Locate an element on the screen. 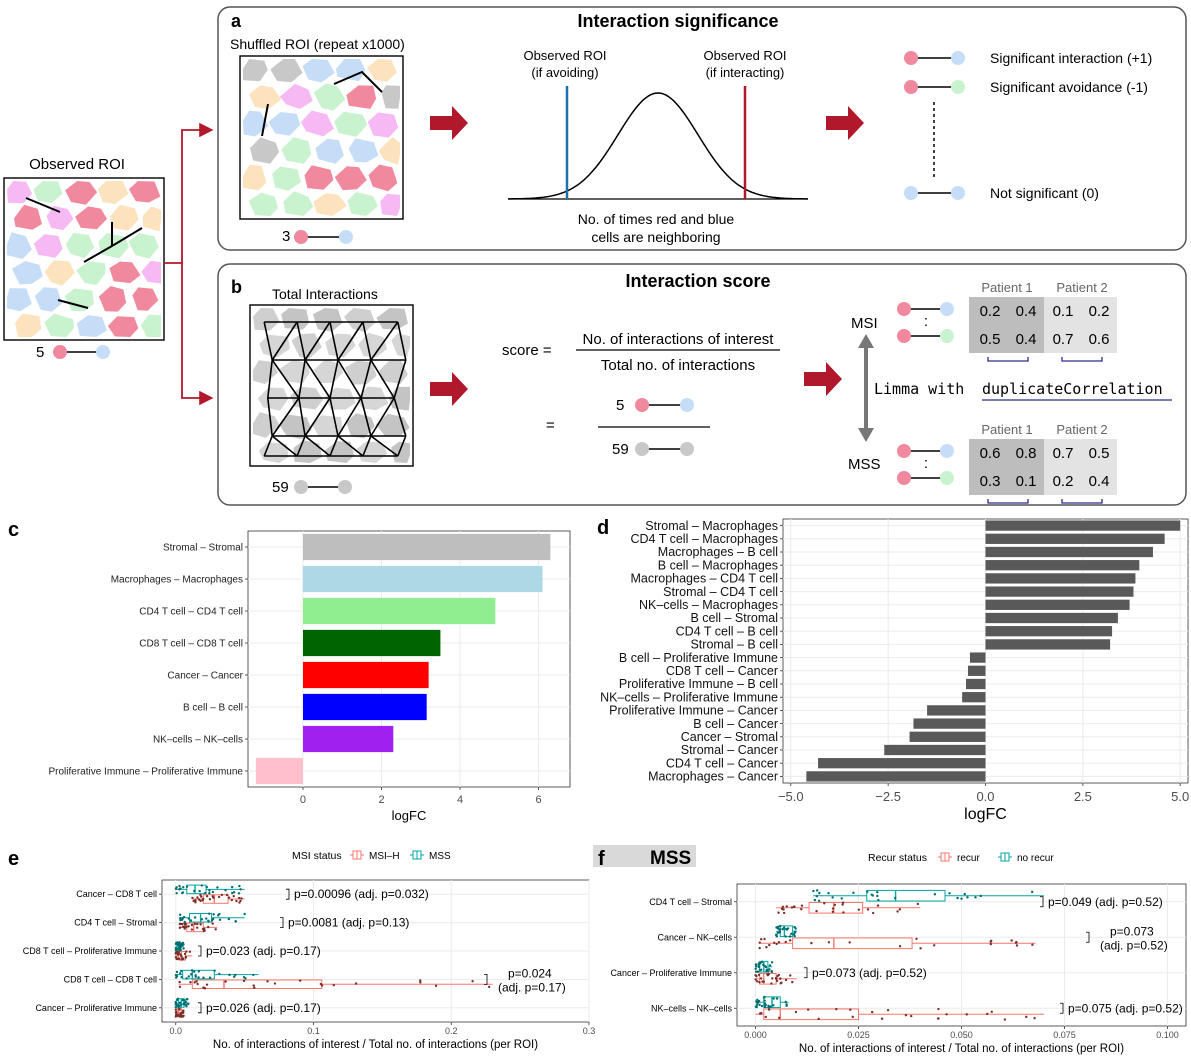 The height and width of the screenshot is (1058, 1191). table-cell: 0.5 is located at coordinates (990, 339).